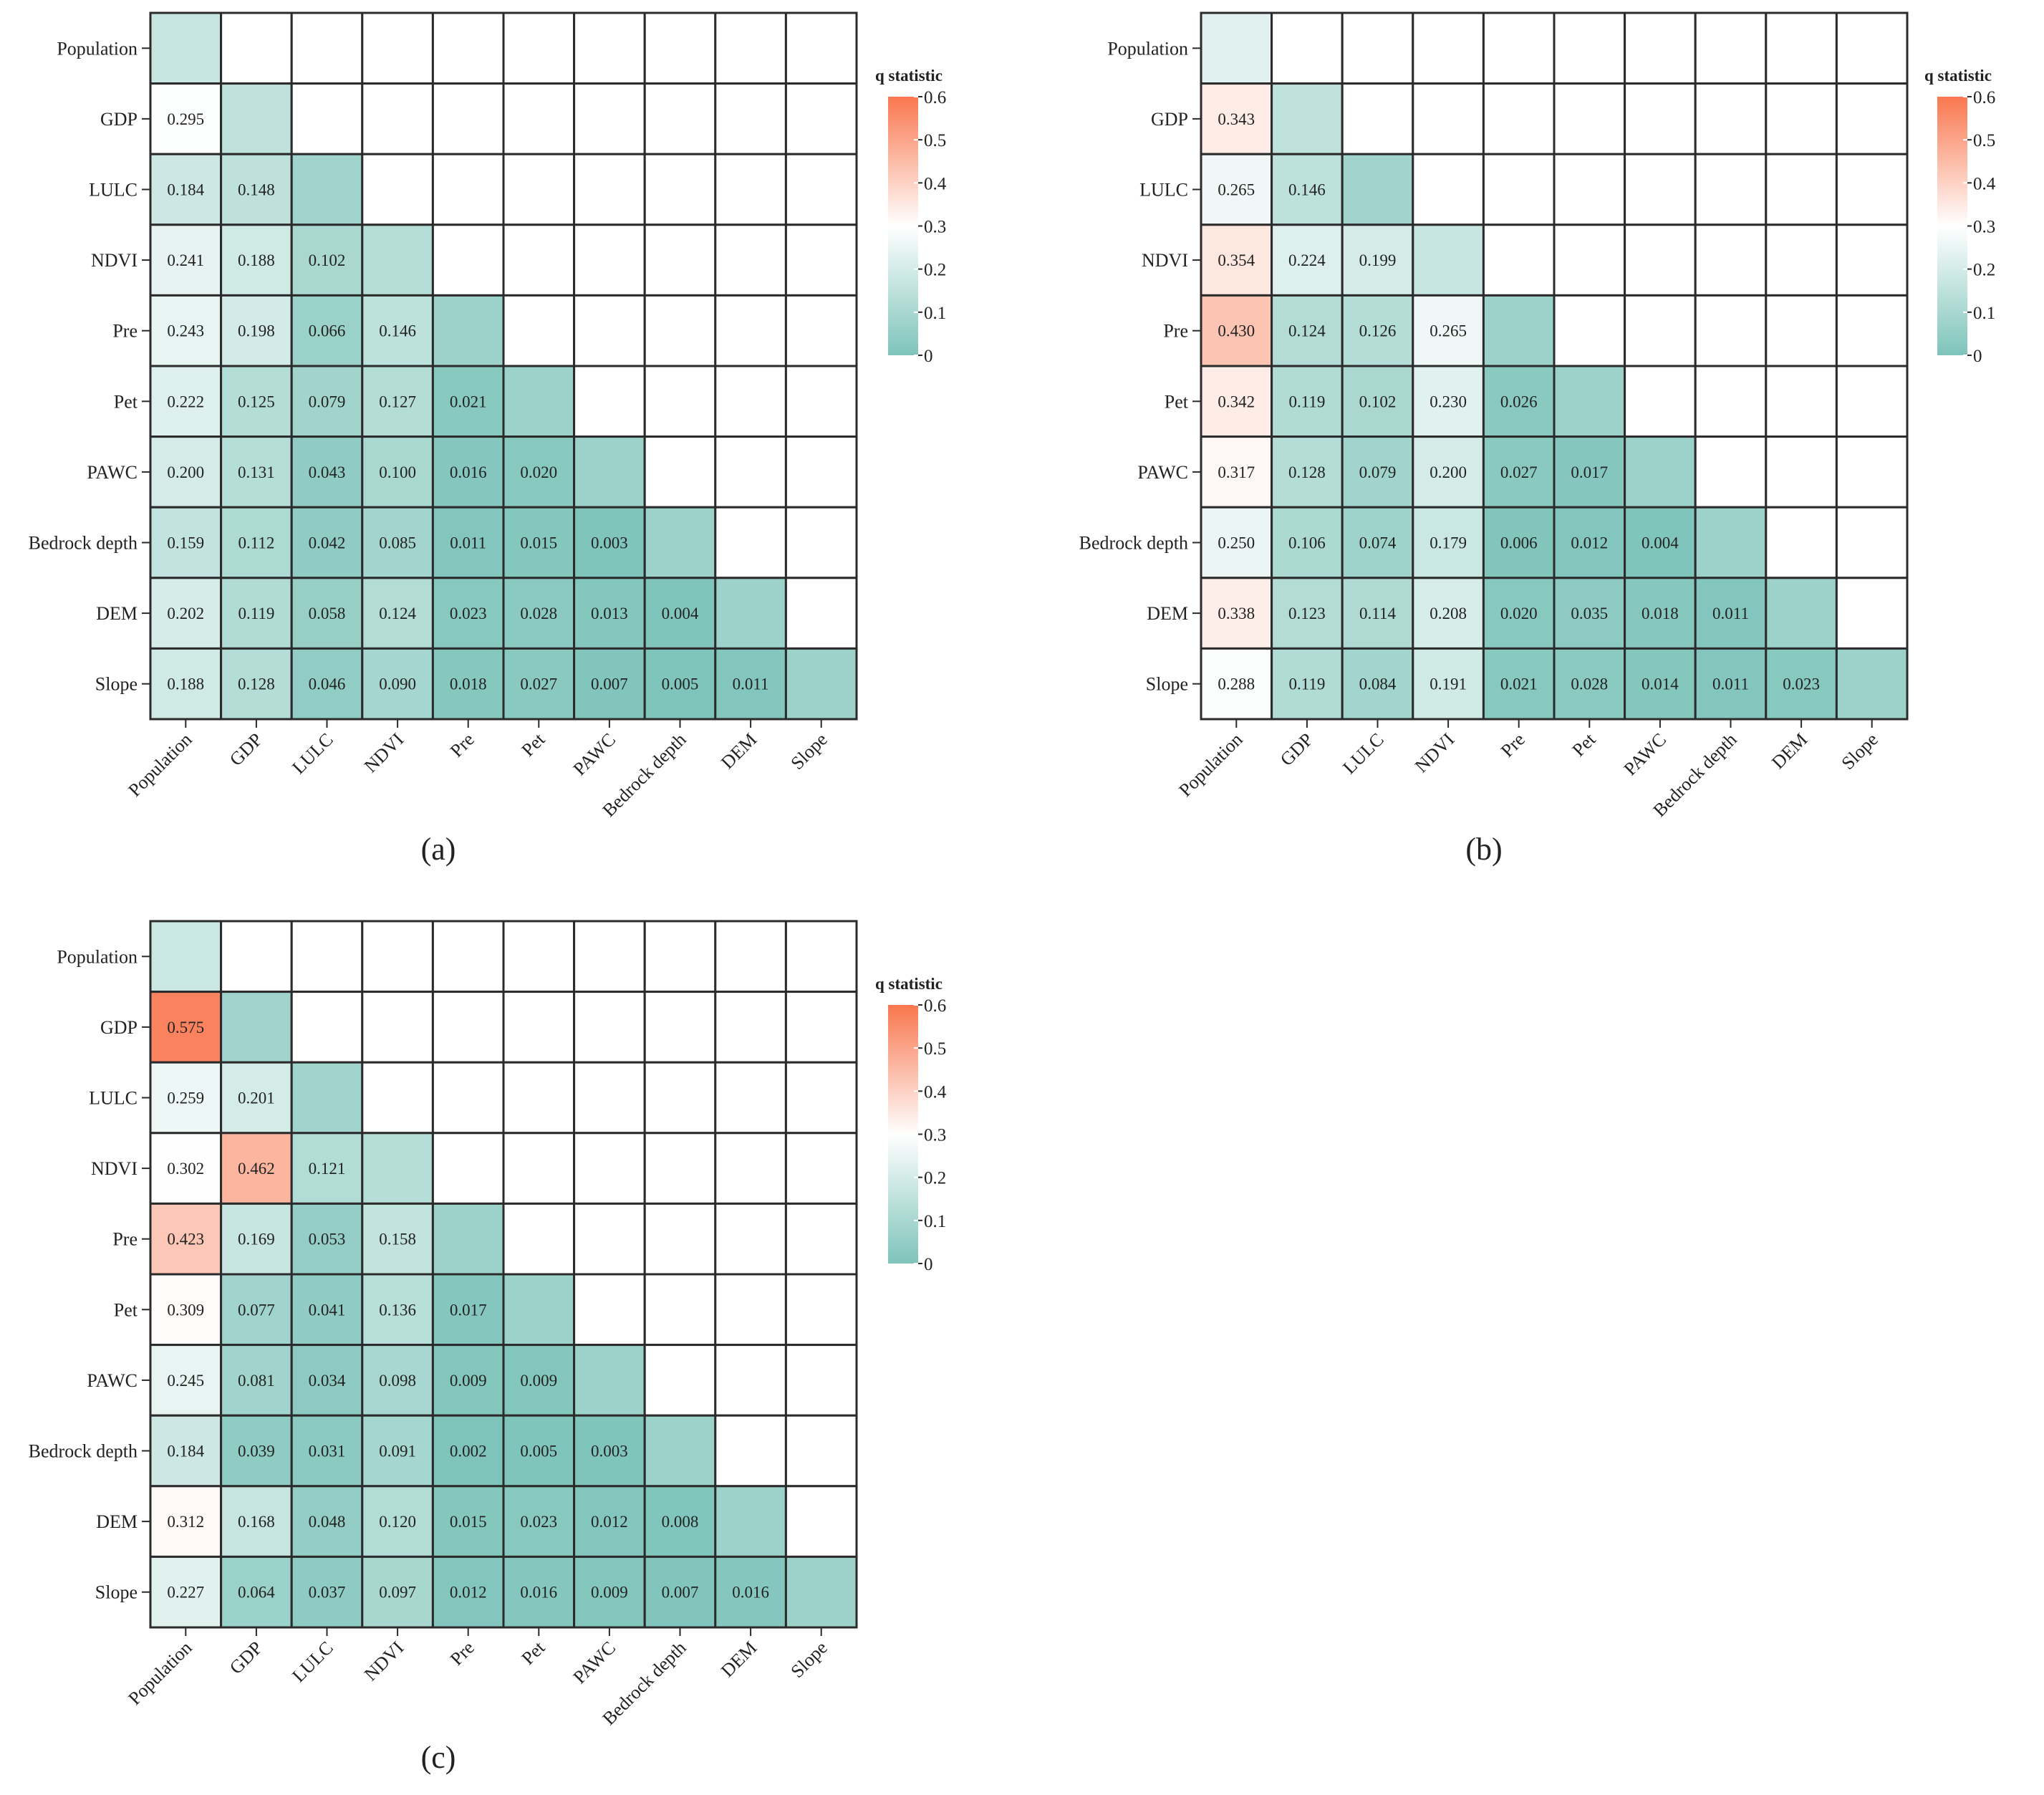 This screenshot has width=2044, height=1795. Describe the element at coordinates (1519, 543) in the screenshot. I see `cell-value-label: 0.006` at that location.